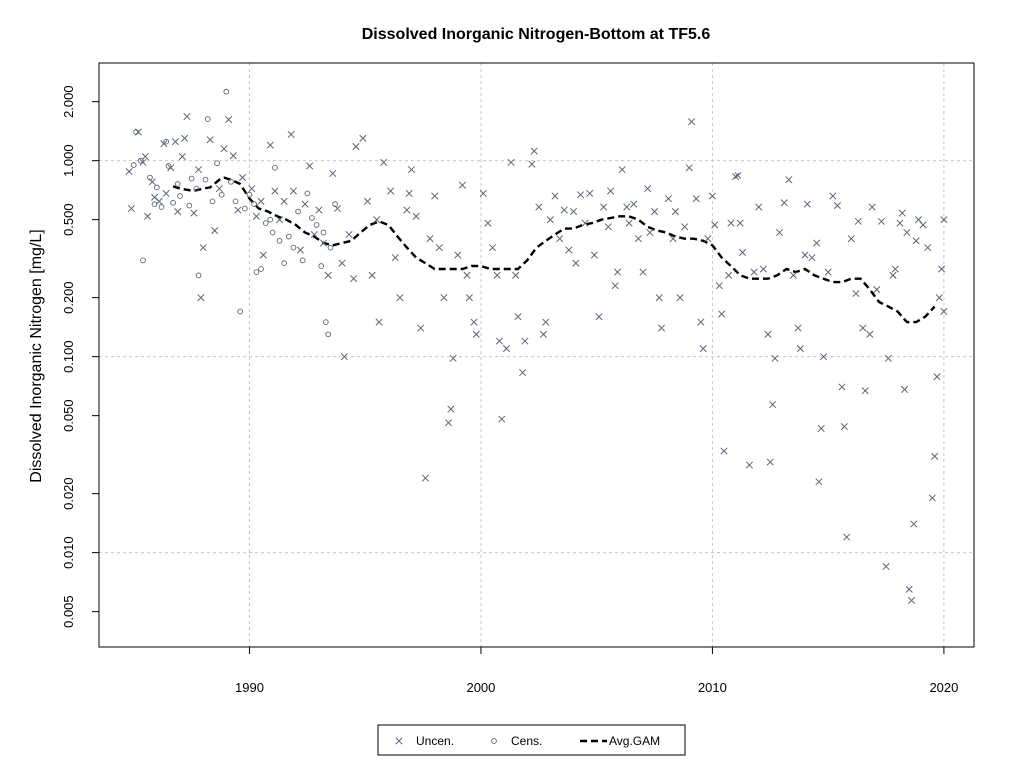  I want to click on legend-label: Avg.GAM, so click(634, 741).